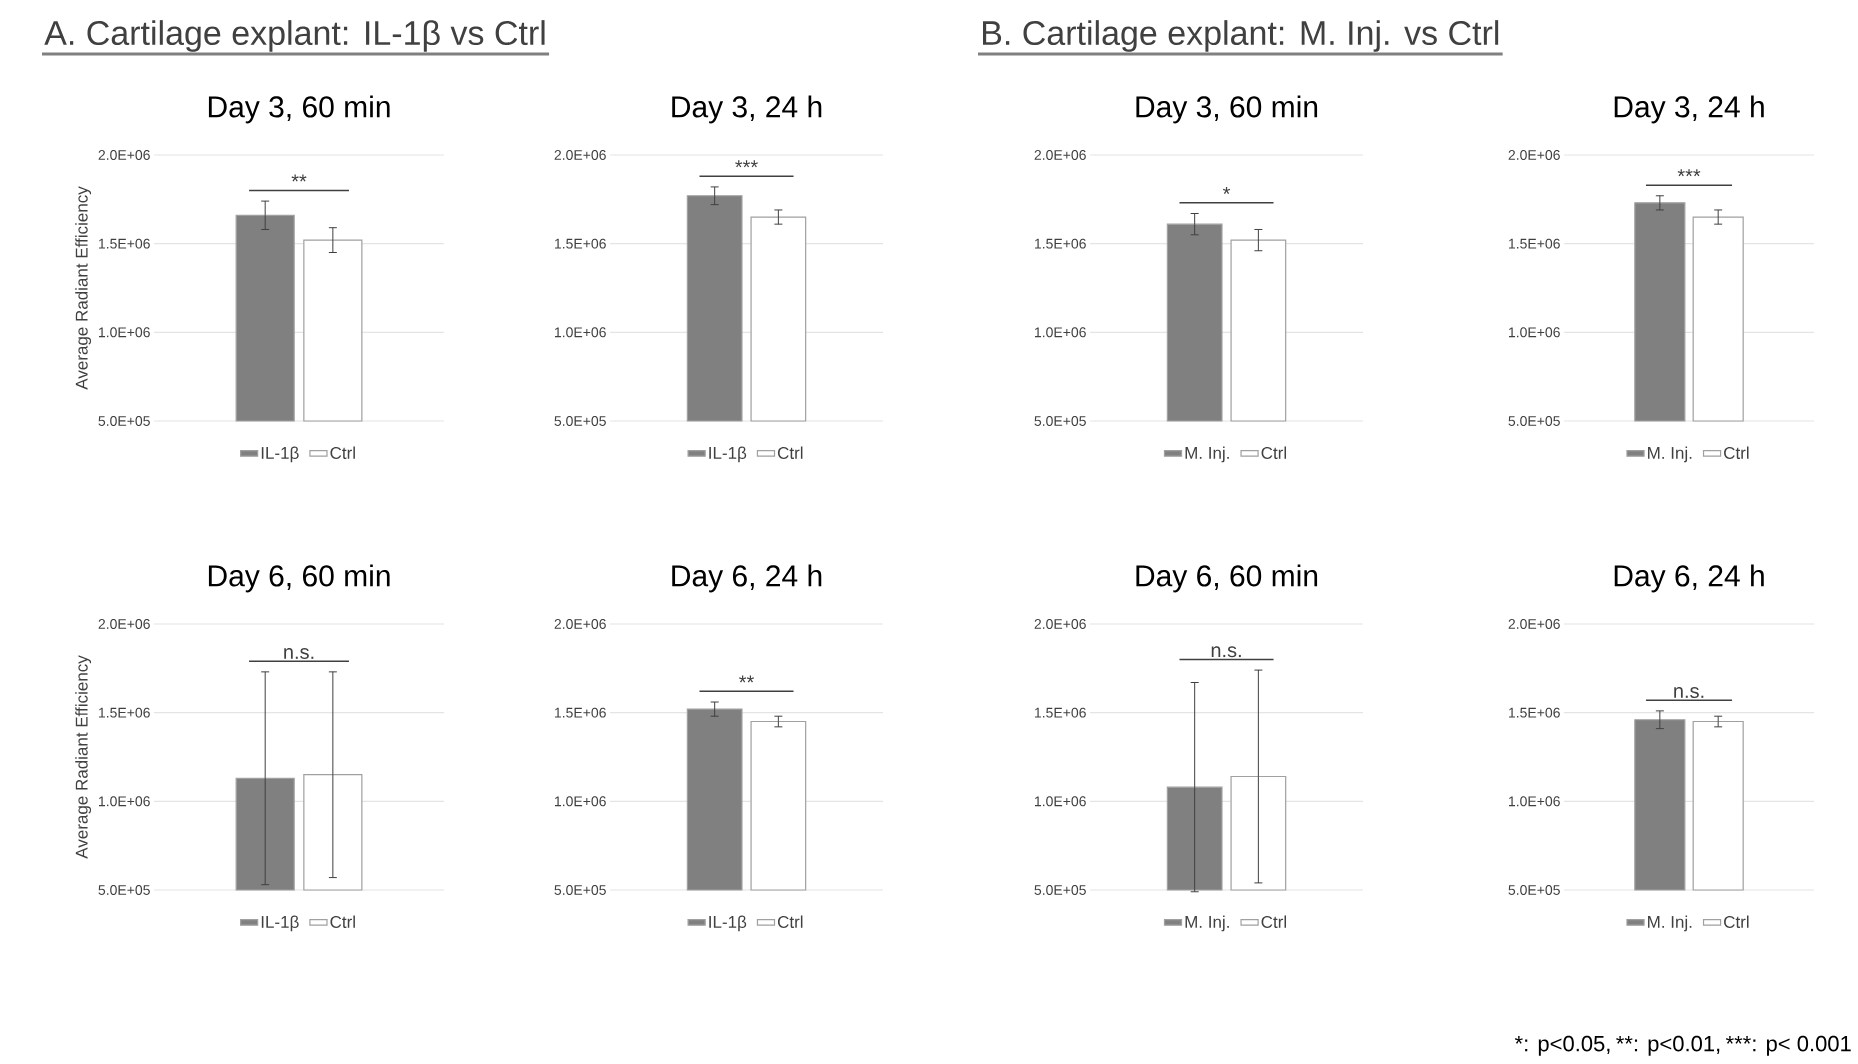 This screenshot has height=1064, width=1858. I want to click on text: B. Cartilage explant: M. Inj. vs Ctrl, so click(1241, 36).